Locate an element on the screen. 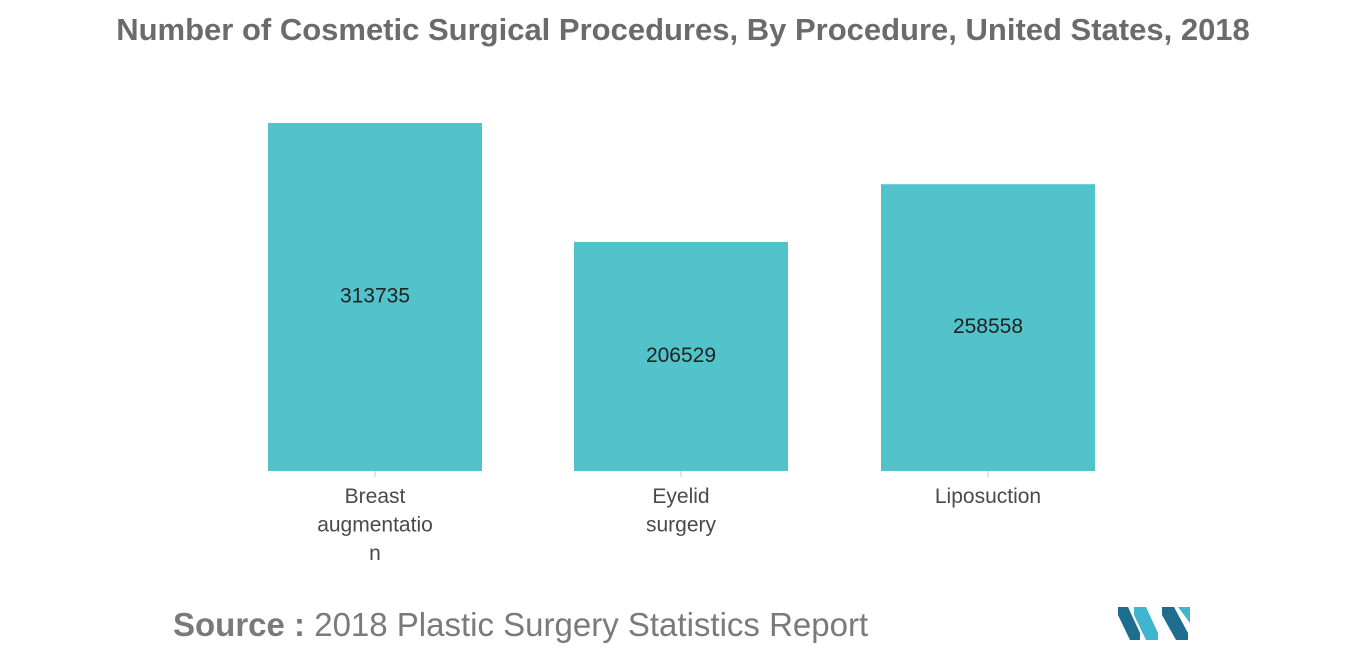 This screenshot has height=655, width=1366. logo-shape-left is located at coordinates (1129, 623).